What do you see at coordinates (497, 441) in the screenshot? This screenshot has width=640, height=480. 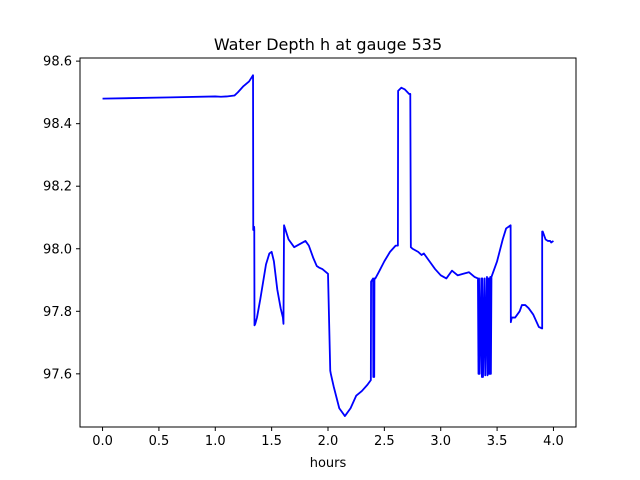 I see `x-tick-label: 3.5` at bounding box center [497, 441].